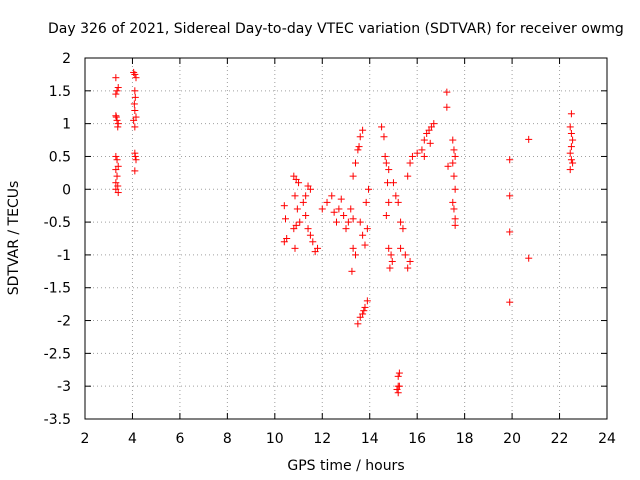 The image size is (640, 480). Describe the element at coordinates (345, 466) in the screenshot. I see `x-axis-label: GPS time / hours` at that location.